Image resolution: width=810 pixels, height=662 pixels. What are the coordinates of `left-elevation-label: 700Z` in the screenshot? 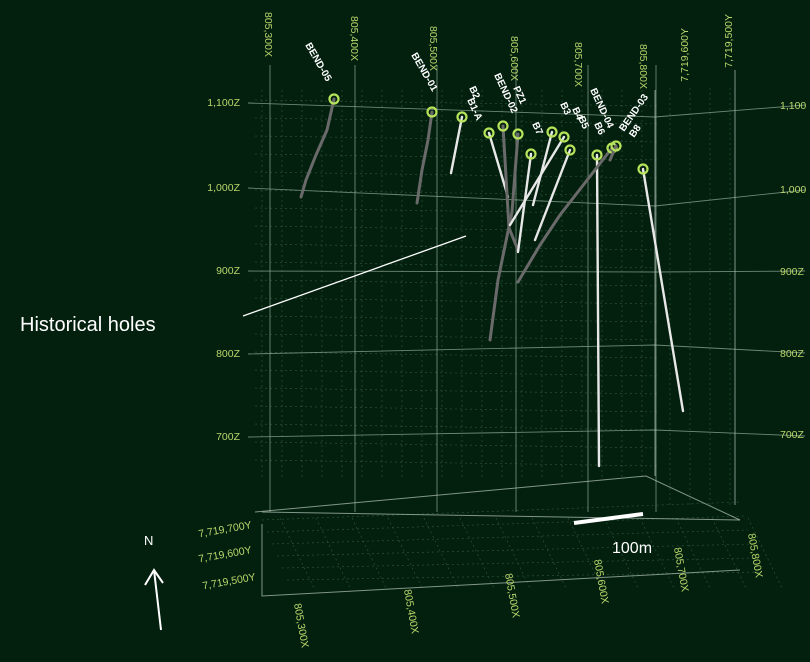 It's located at (228, 437).